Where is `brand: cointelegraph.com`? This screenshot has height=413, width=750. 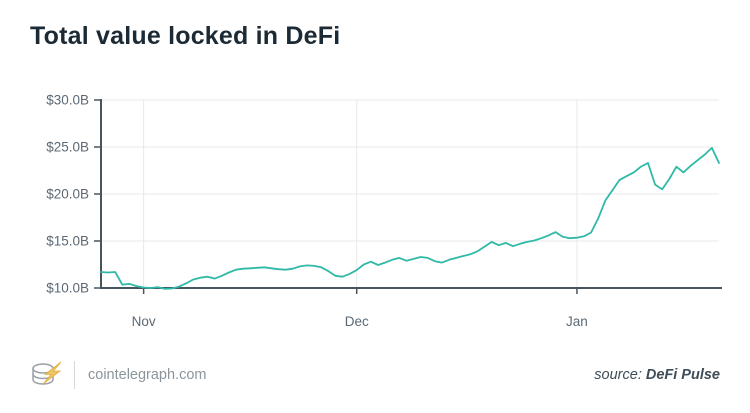
brand: cointelegraph.com is located at coordinates (118, 375).